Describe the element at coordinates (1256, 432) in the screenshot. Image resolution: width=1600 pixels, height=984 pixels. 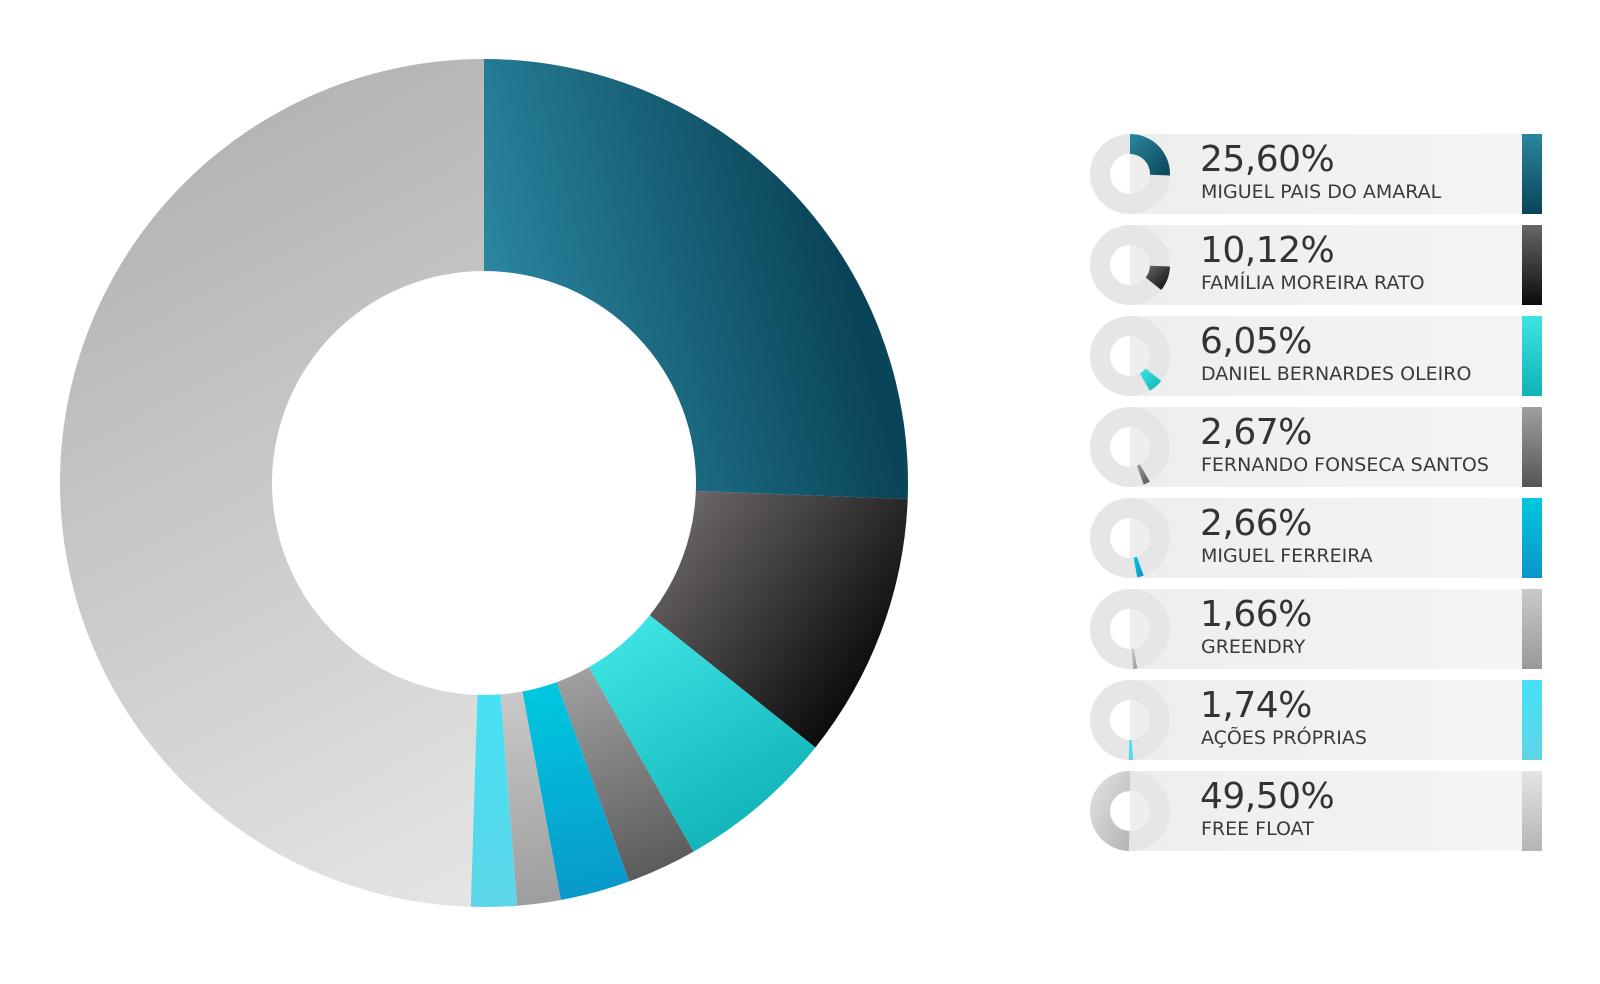
I see `legend-value: 2,67%` at that location.